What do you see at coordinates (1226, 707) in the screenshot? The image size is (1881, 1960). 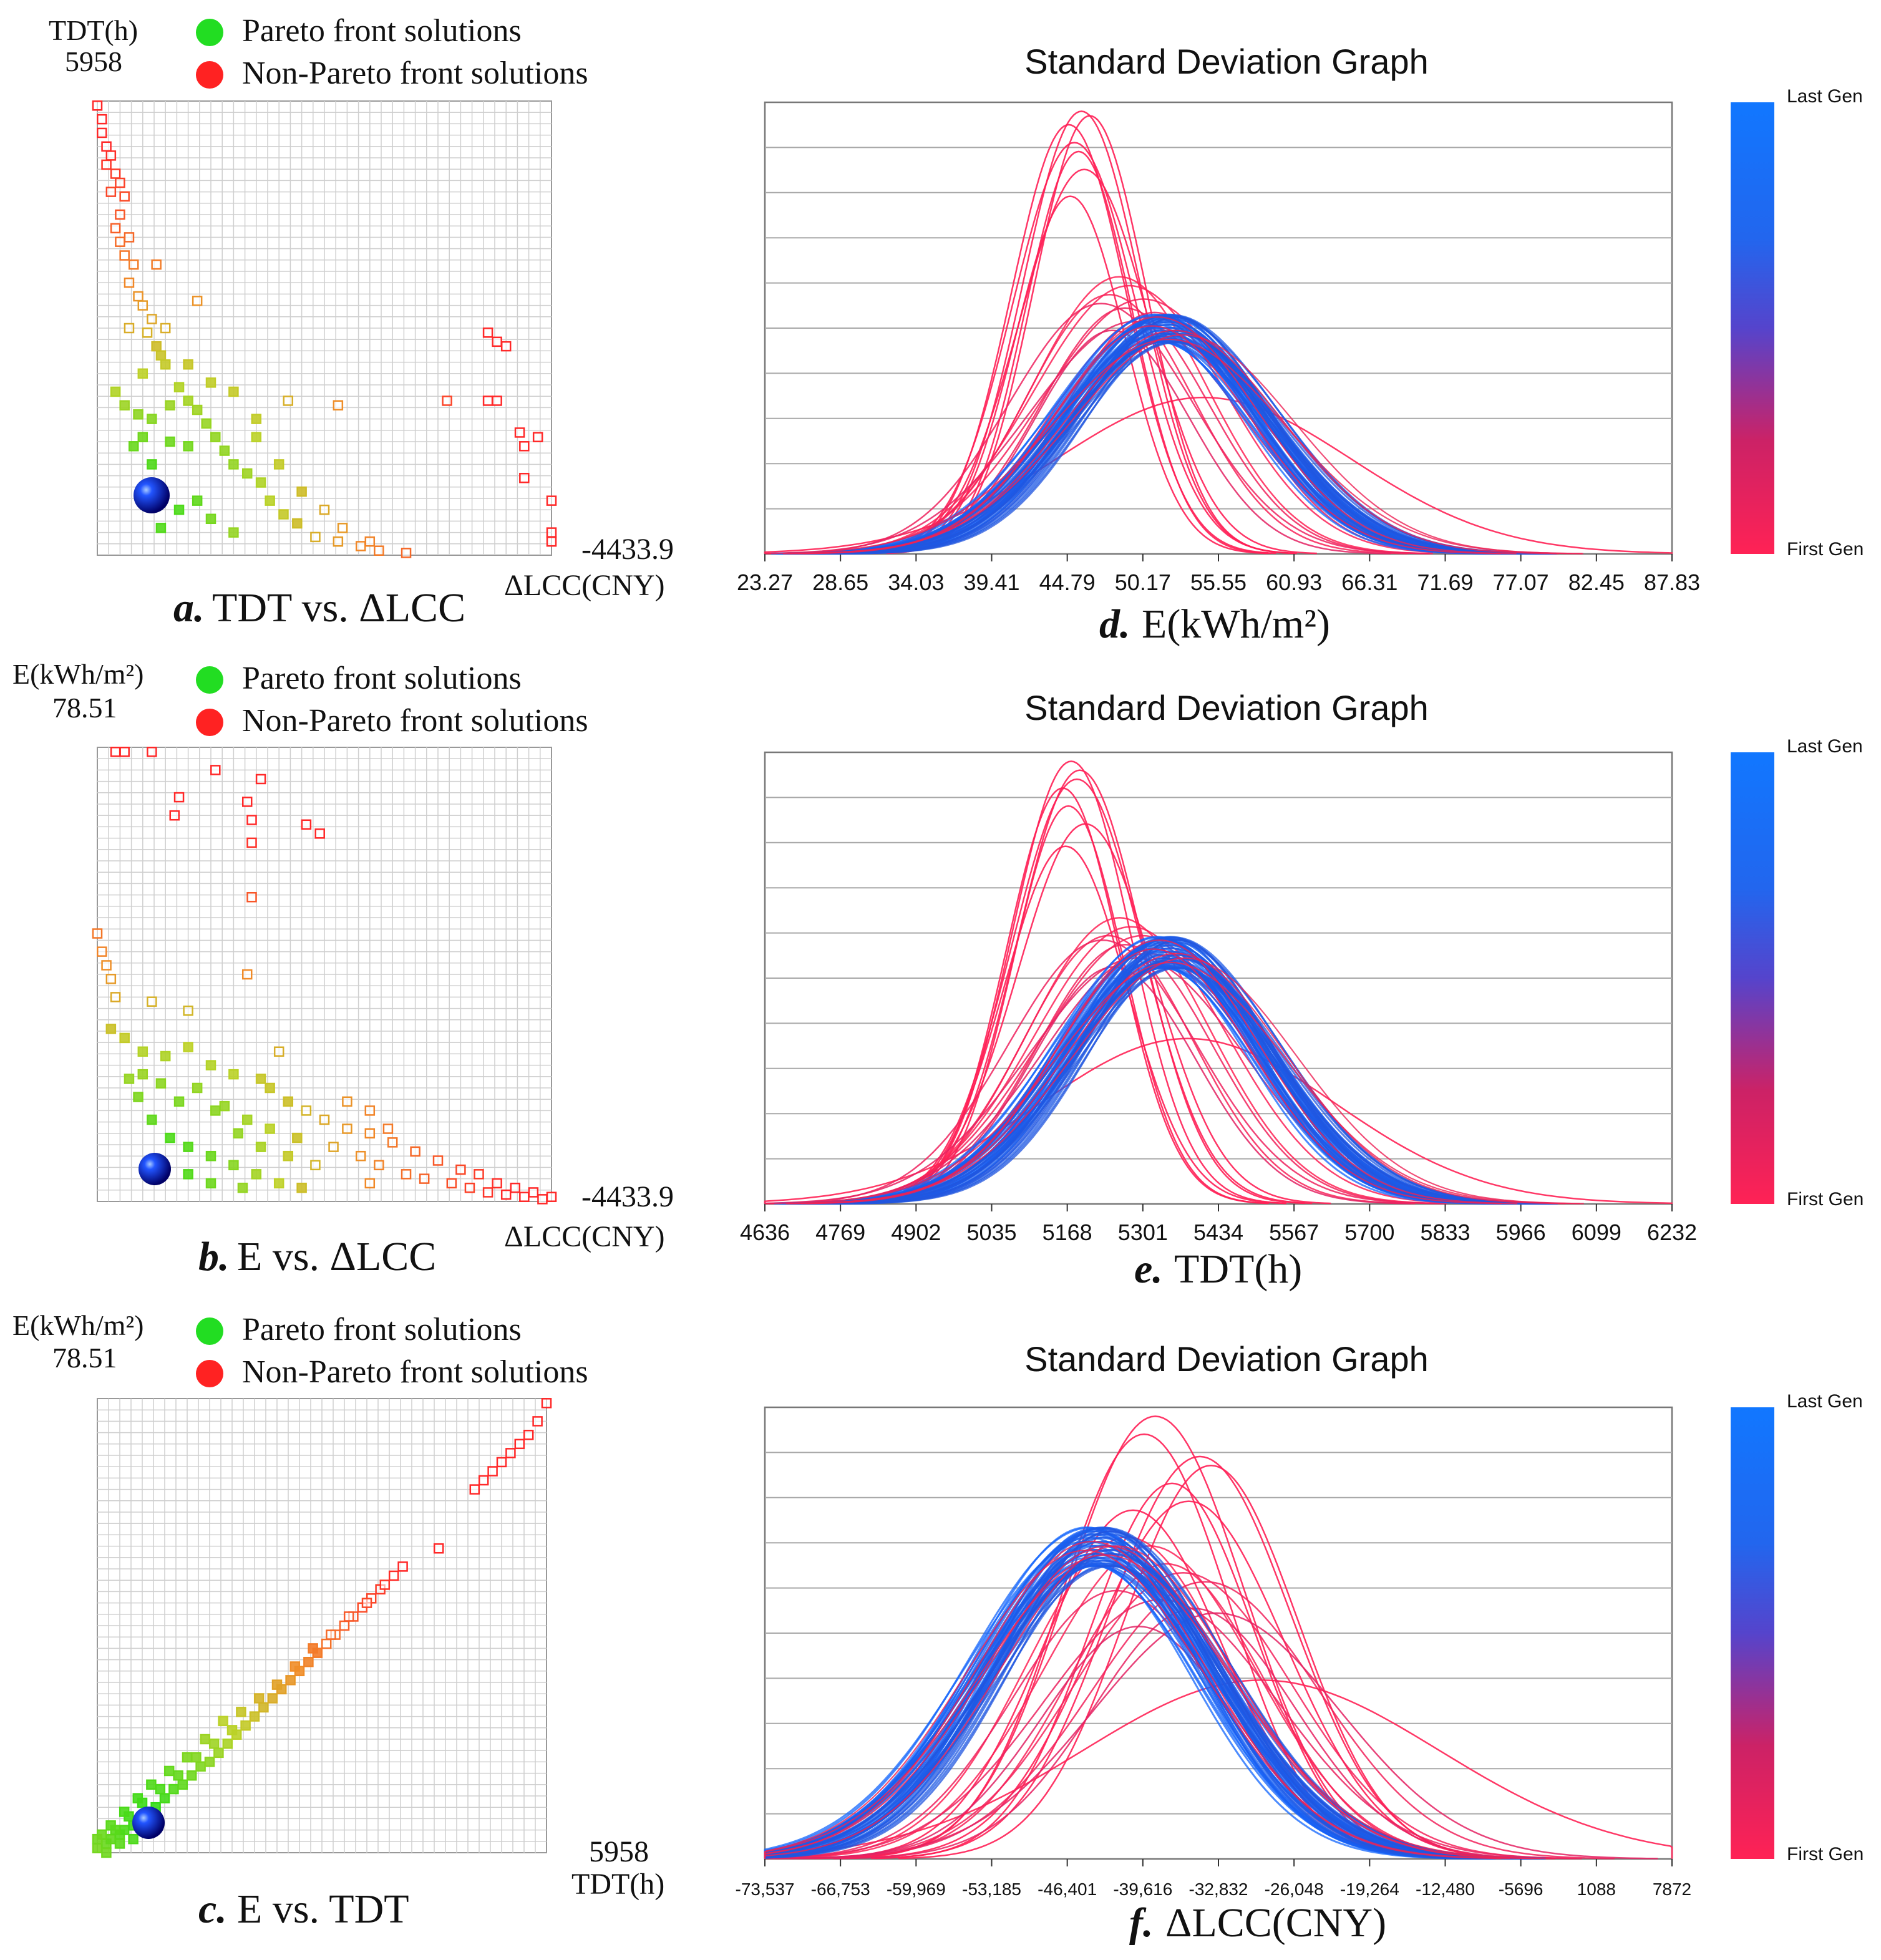 I see `plot-title-e: Standard Deviation Graph` at bounding box center [1226, 707].